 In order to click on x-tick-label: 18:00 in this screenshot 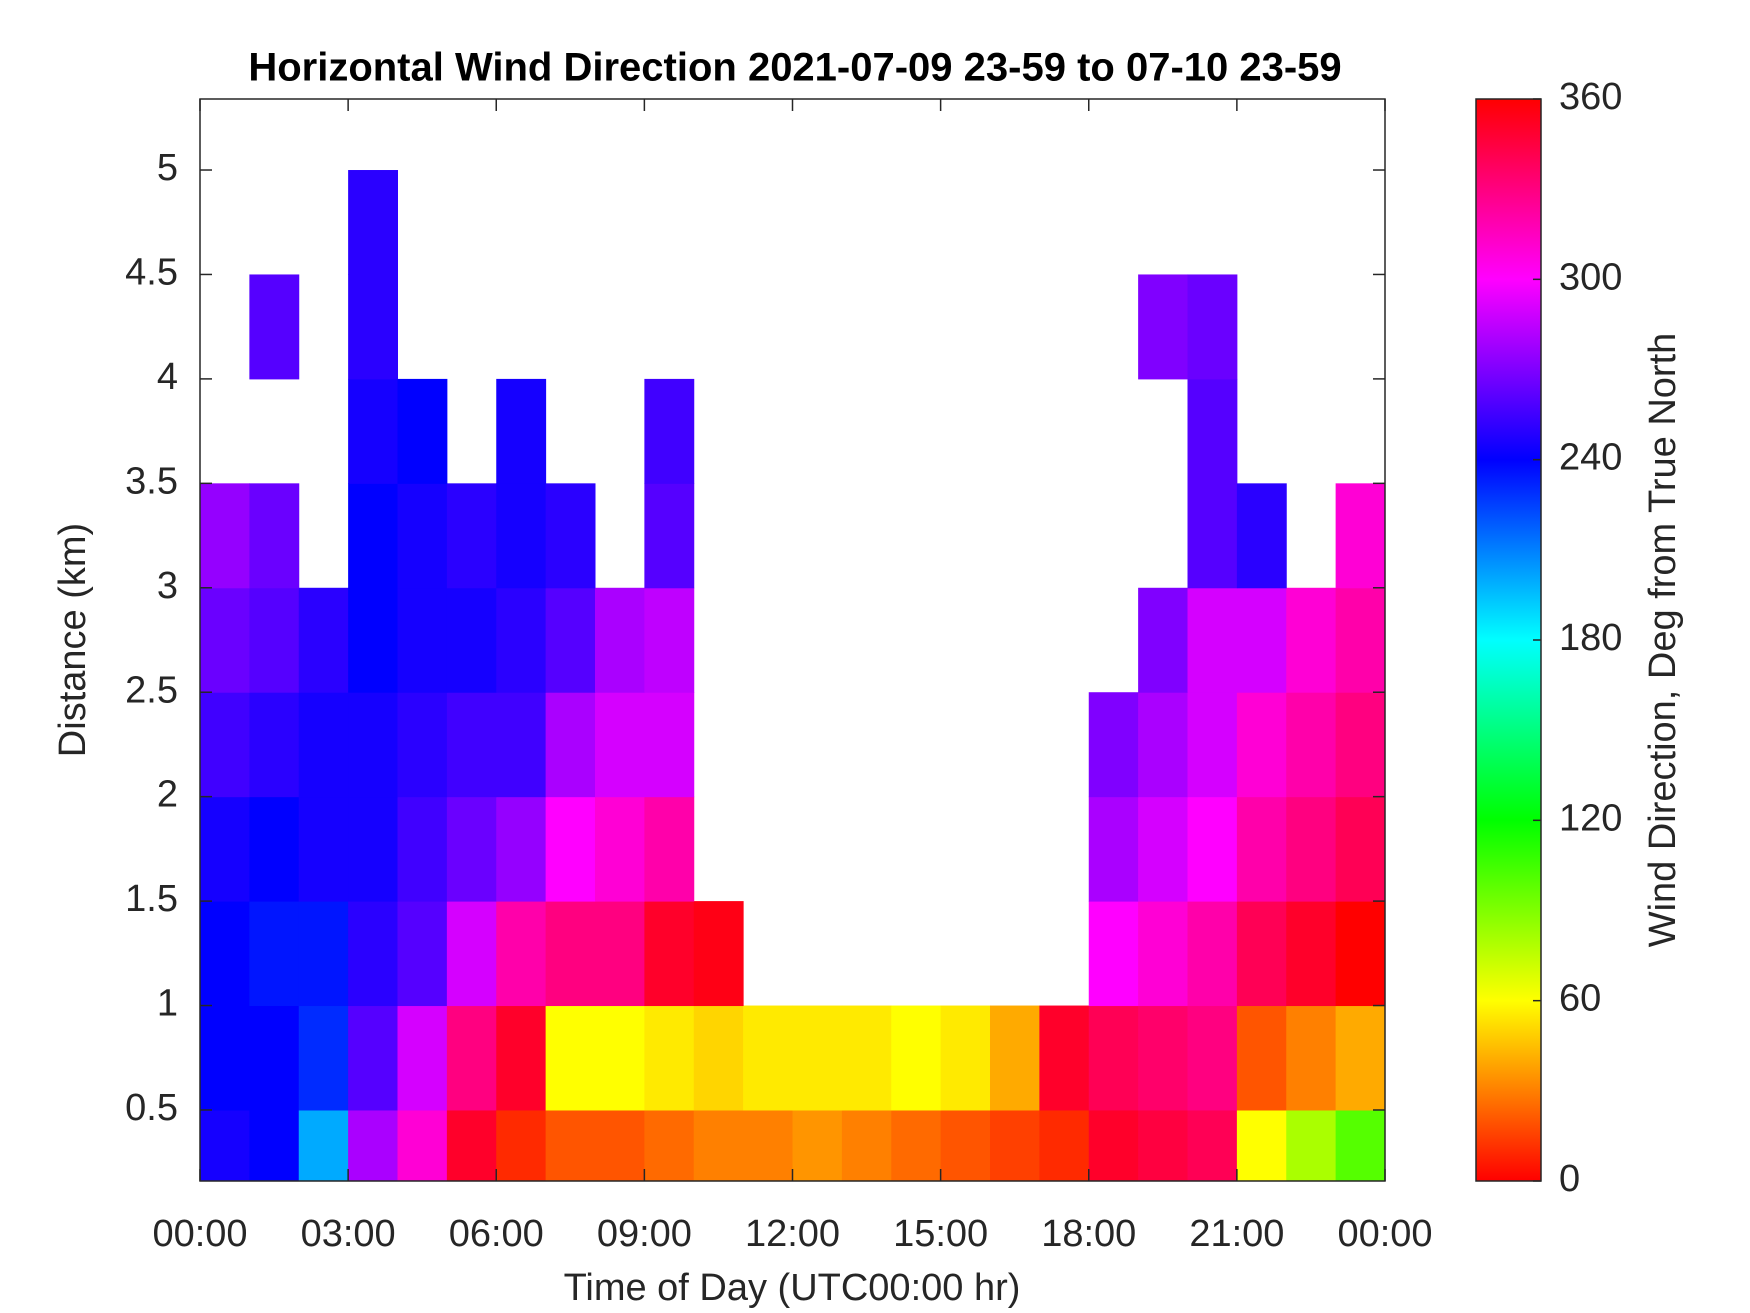, I will do `click(1088, 1234)`.